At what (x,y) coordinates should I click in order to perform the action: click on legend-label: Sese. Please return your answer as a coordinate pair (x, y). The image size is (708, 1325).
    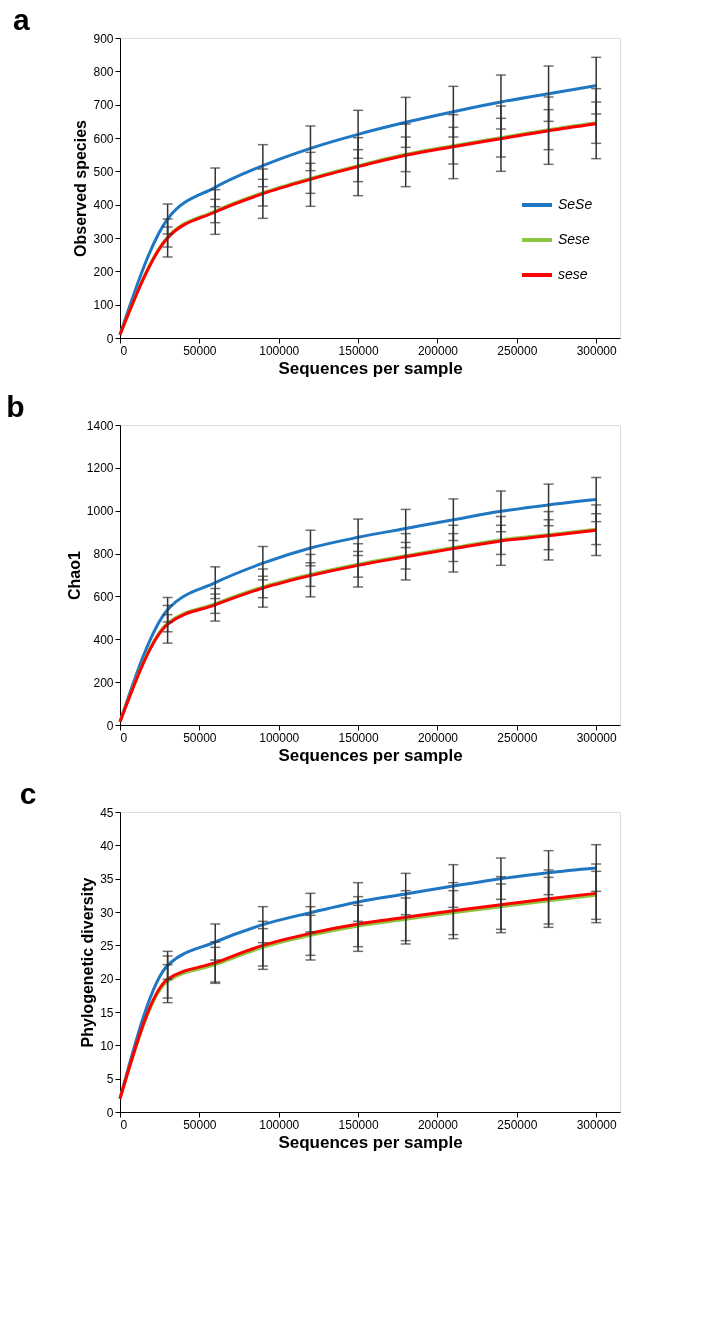
    Looking at the image, I should click on (574, 239).